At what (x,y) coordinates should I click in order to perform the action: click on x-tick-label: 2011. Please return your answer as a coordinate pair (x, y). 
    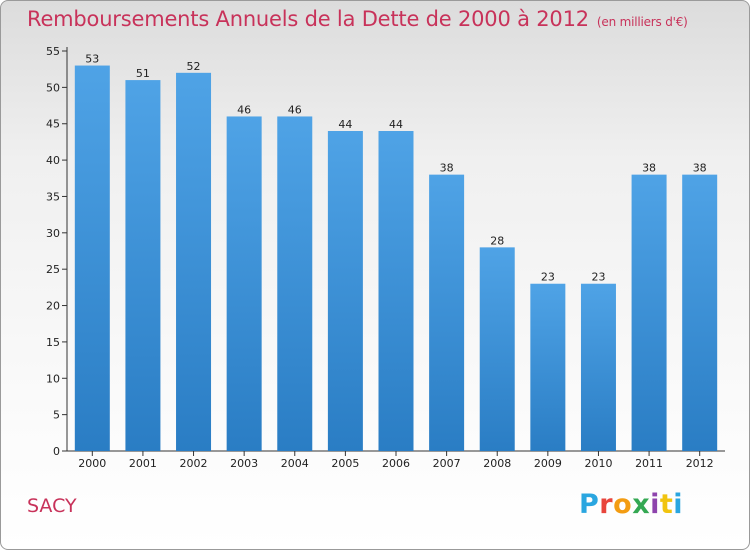
    Looking at the image, I should click on (649, 463).